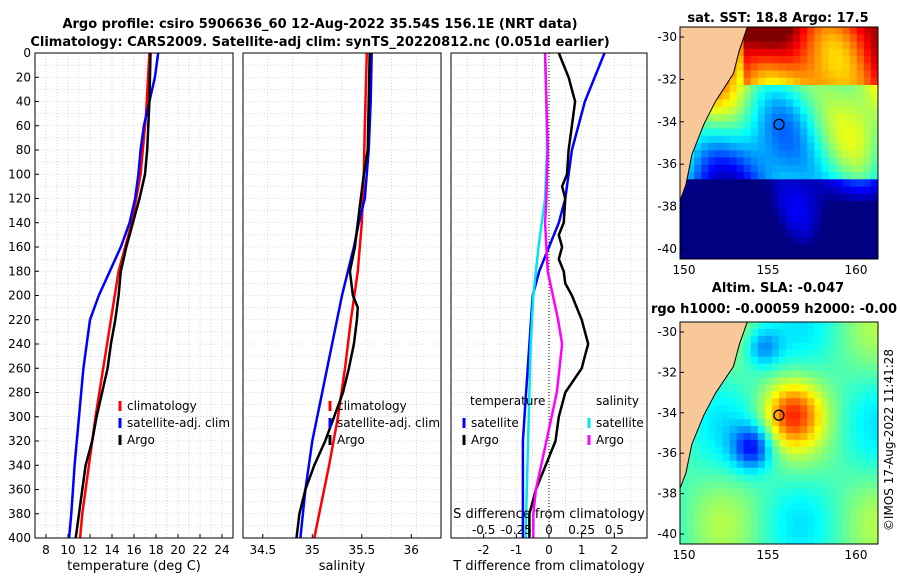 The height and width of the screenshot is (580, 900). What do you see at coordinates (19, 320) in the screenshot?
I see `y-tick-label: 220` at bounding box center [19, 320].